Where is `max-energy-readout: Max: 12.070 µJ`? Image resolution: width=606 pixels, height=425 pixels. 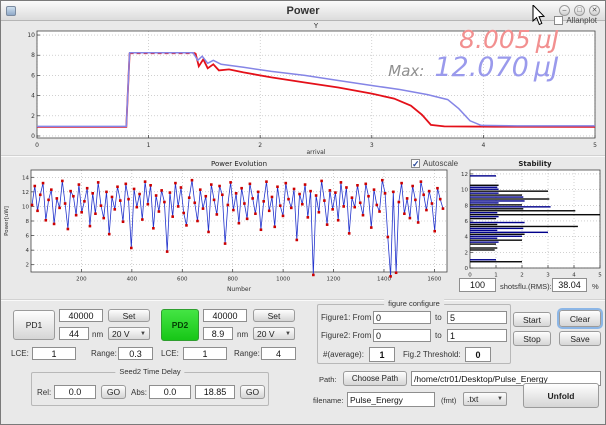 max-energy-readout: Max: 12.070 µJ is located at coordinates (473, 67).